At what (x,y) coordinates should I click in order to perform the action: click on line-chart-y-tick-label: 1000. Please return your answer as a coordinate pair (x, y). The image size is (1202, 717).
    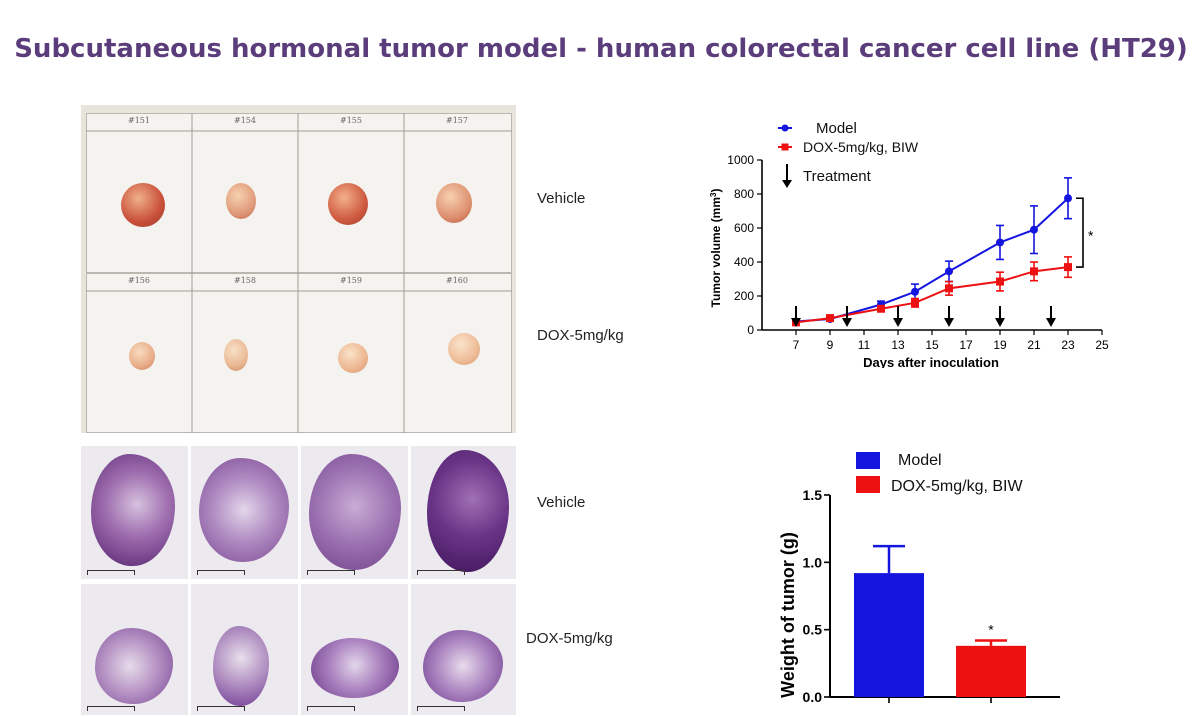
    Looking at the image, I should click on (740, 160).